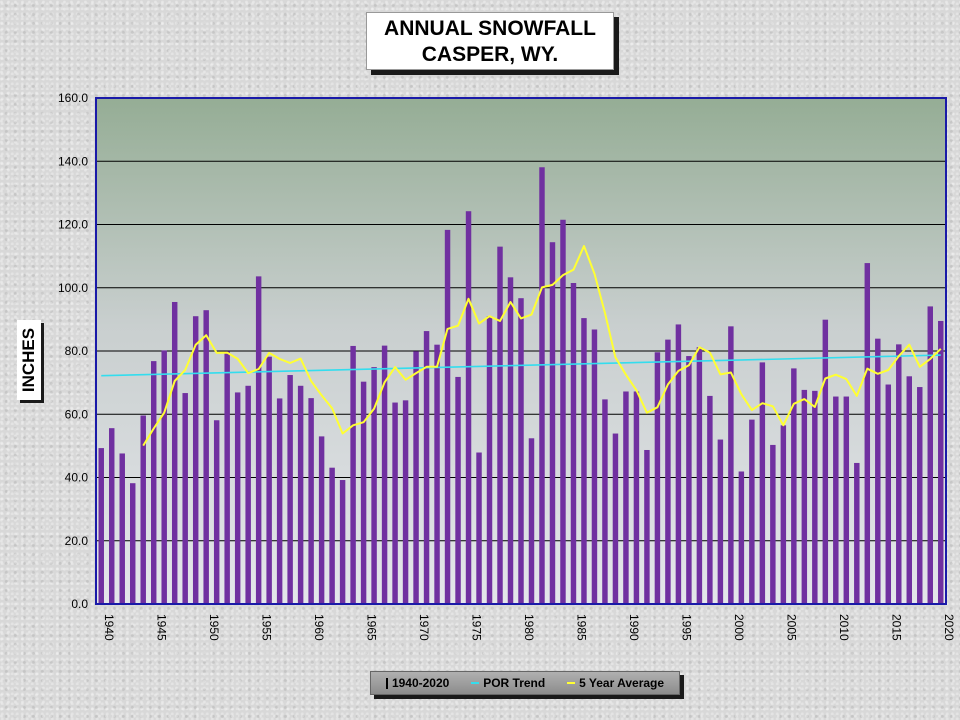 The height and width of the screenshot is (720, 960). What do you see at coordinates (73, 161) in the screenshot?
I see `y-tick-label: 140.0` at bounding box center [73, 161].